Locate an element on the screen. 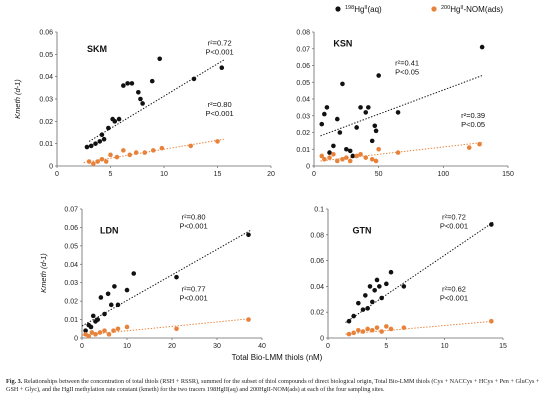  x-tick-label: 50 is located at coordinates (379, 174).